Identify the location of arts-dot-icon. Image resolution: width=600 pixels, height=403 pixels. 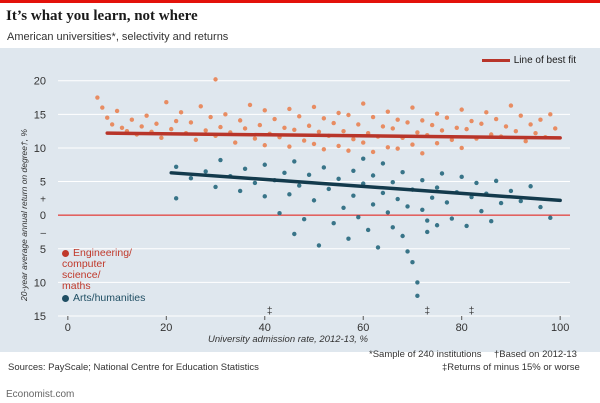
(65, 298).